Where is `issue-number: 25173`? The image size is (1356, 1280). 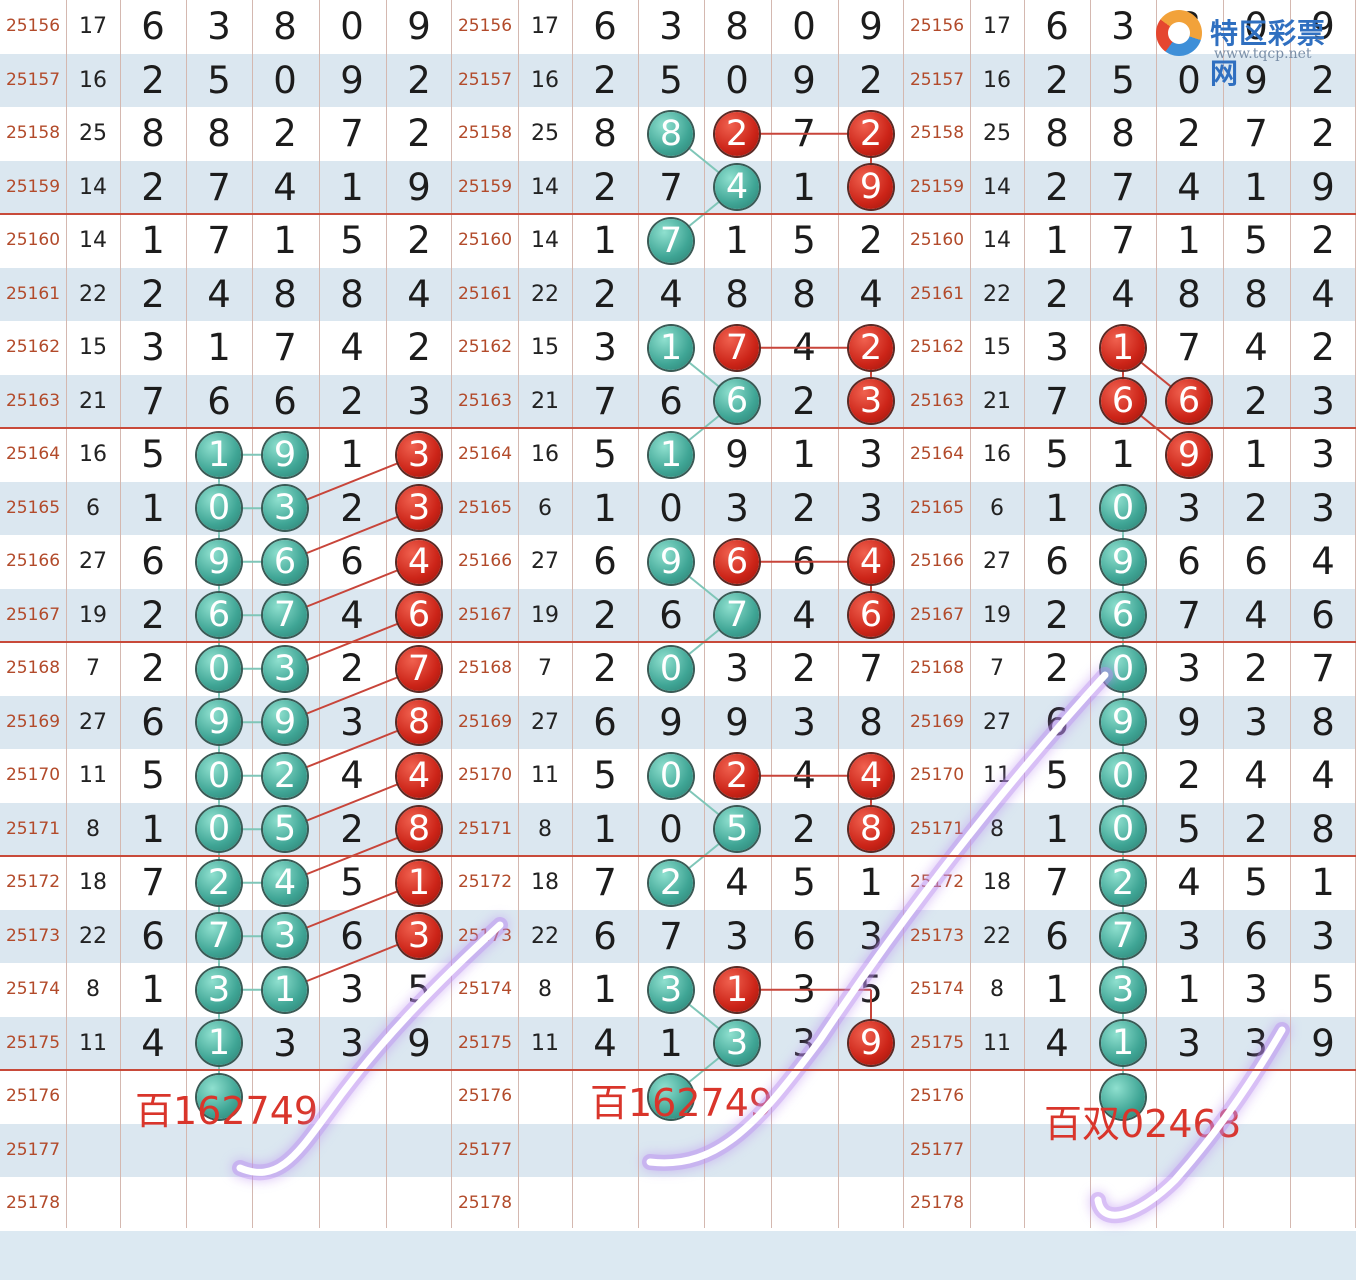
issue-number: 25173 is located at coordinates (33, 935).